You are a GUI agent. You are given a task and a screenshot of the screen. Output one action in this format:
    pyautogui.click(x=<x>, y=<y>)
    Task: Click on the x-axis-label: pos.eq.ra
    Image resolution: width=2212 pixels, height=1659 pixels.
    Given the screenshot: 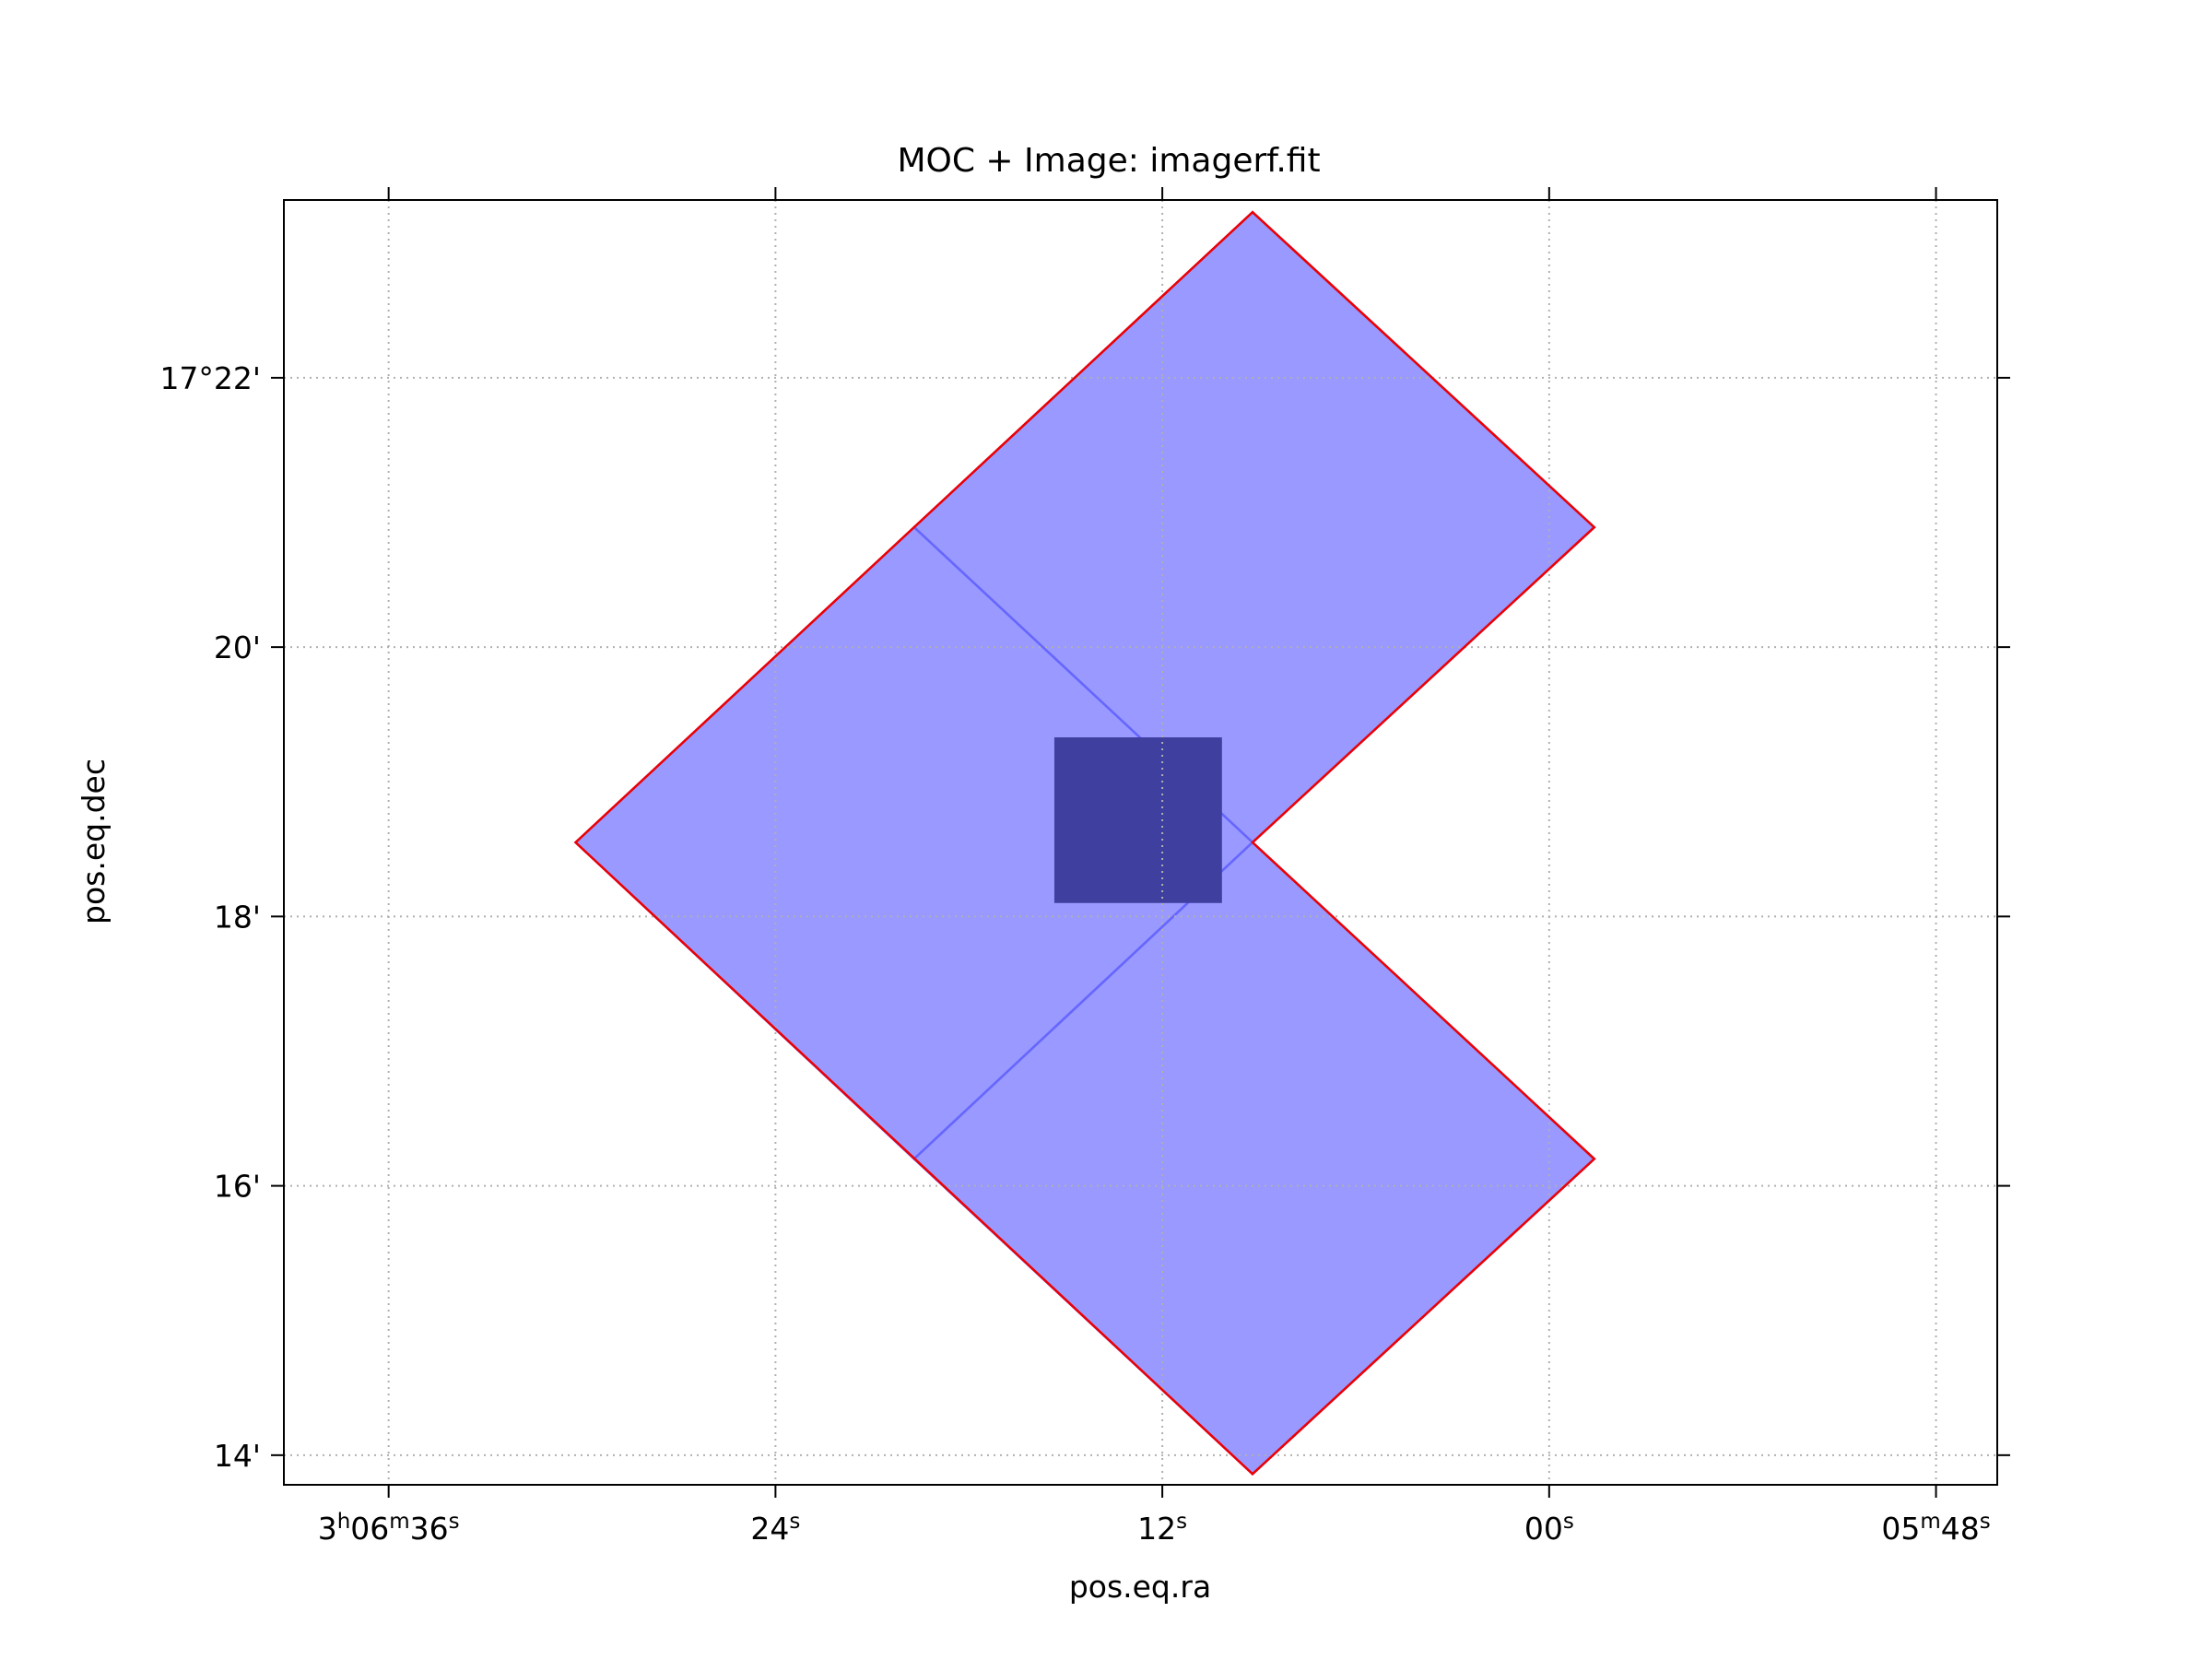 What is the action you would take?
    pyautogui.click(x=1140, y=1587)
    